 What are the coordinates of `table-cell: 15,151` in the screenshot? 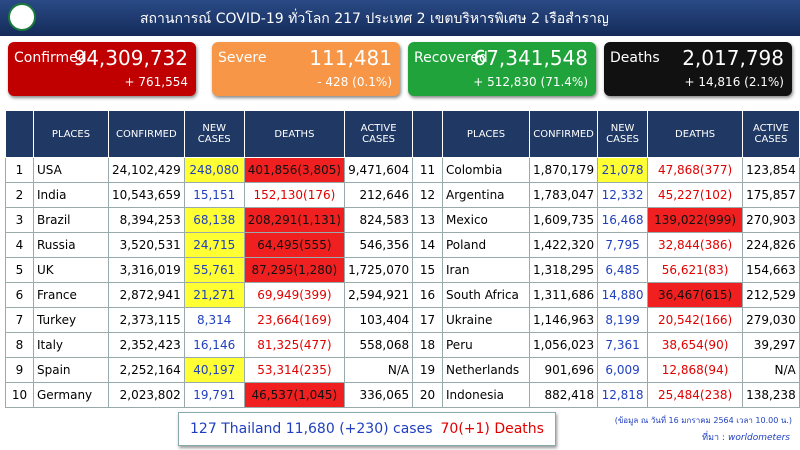 It's located at (214, 195).